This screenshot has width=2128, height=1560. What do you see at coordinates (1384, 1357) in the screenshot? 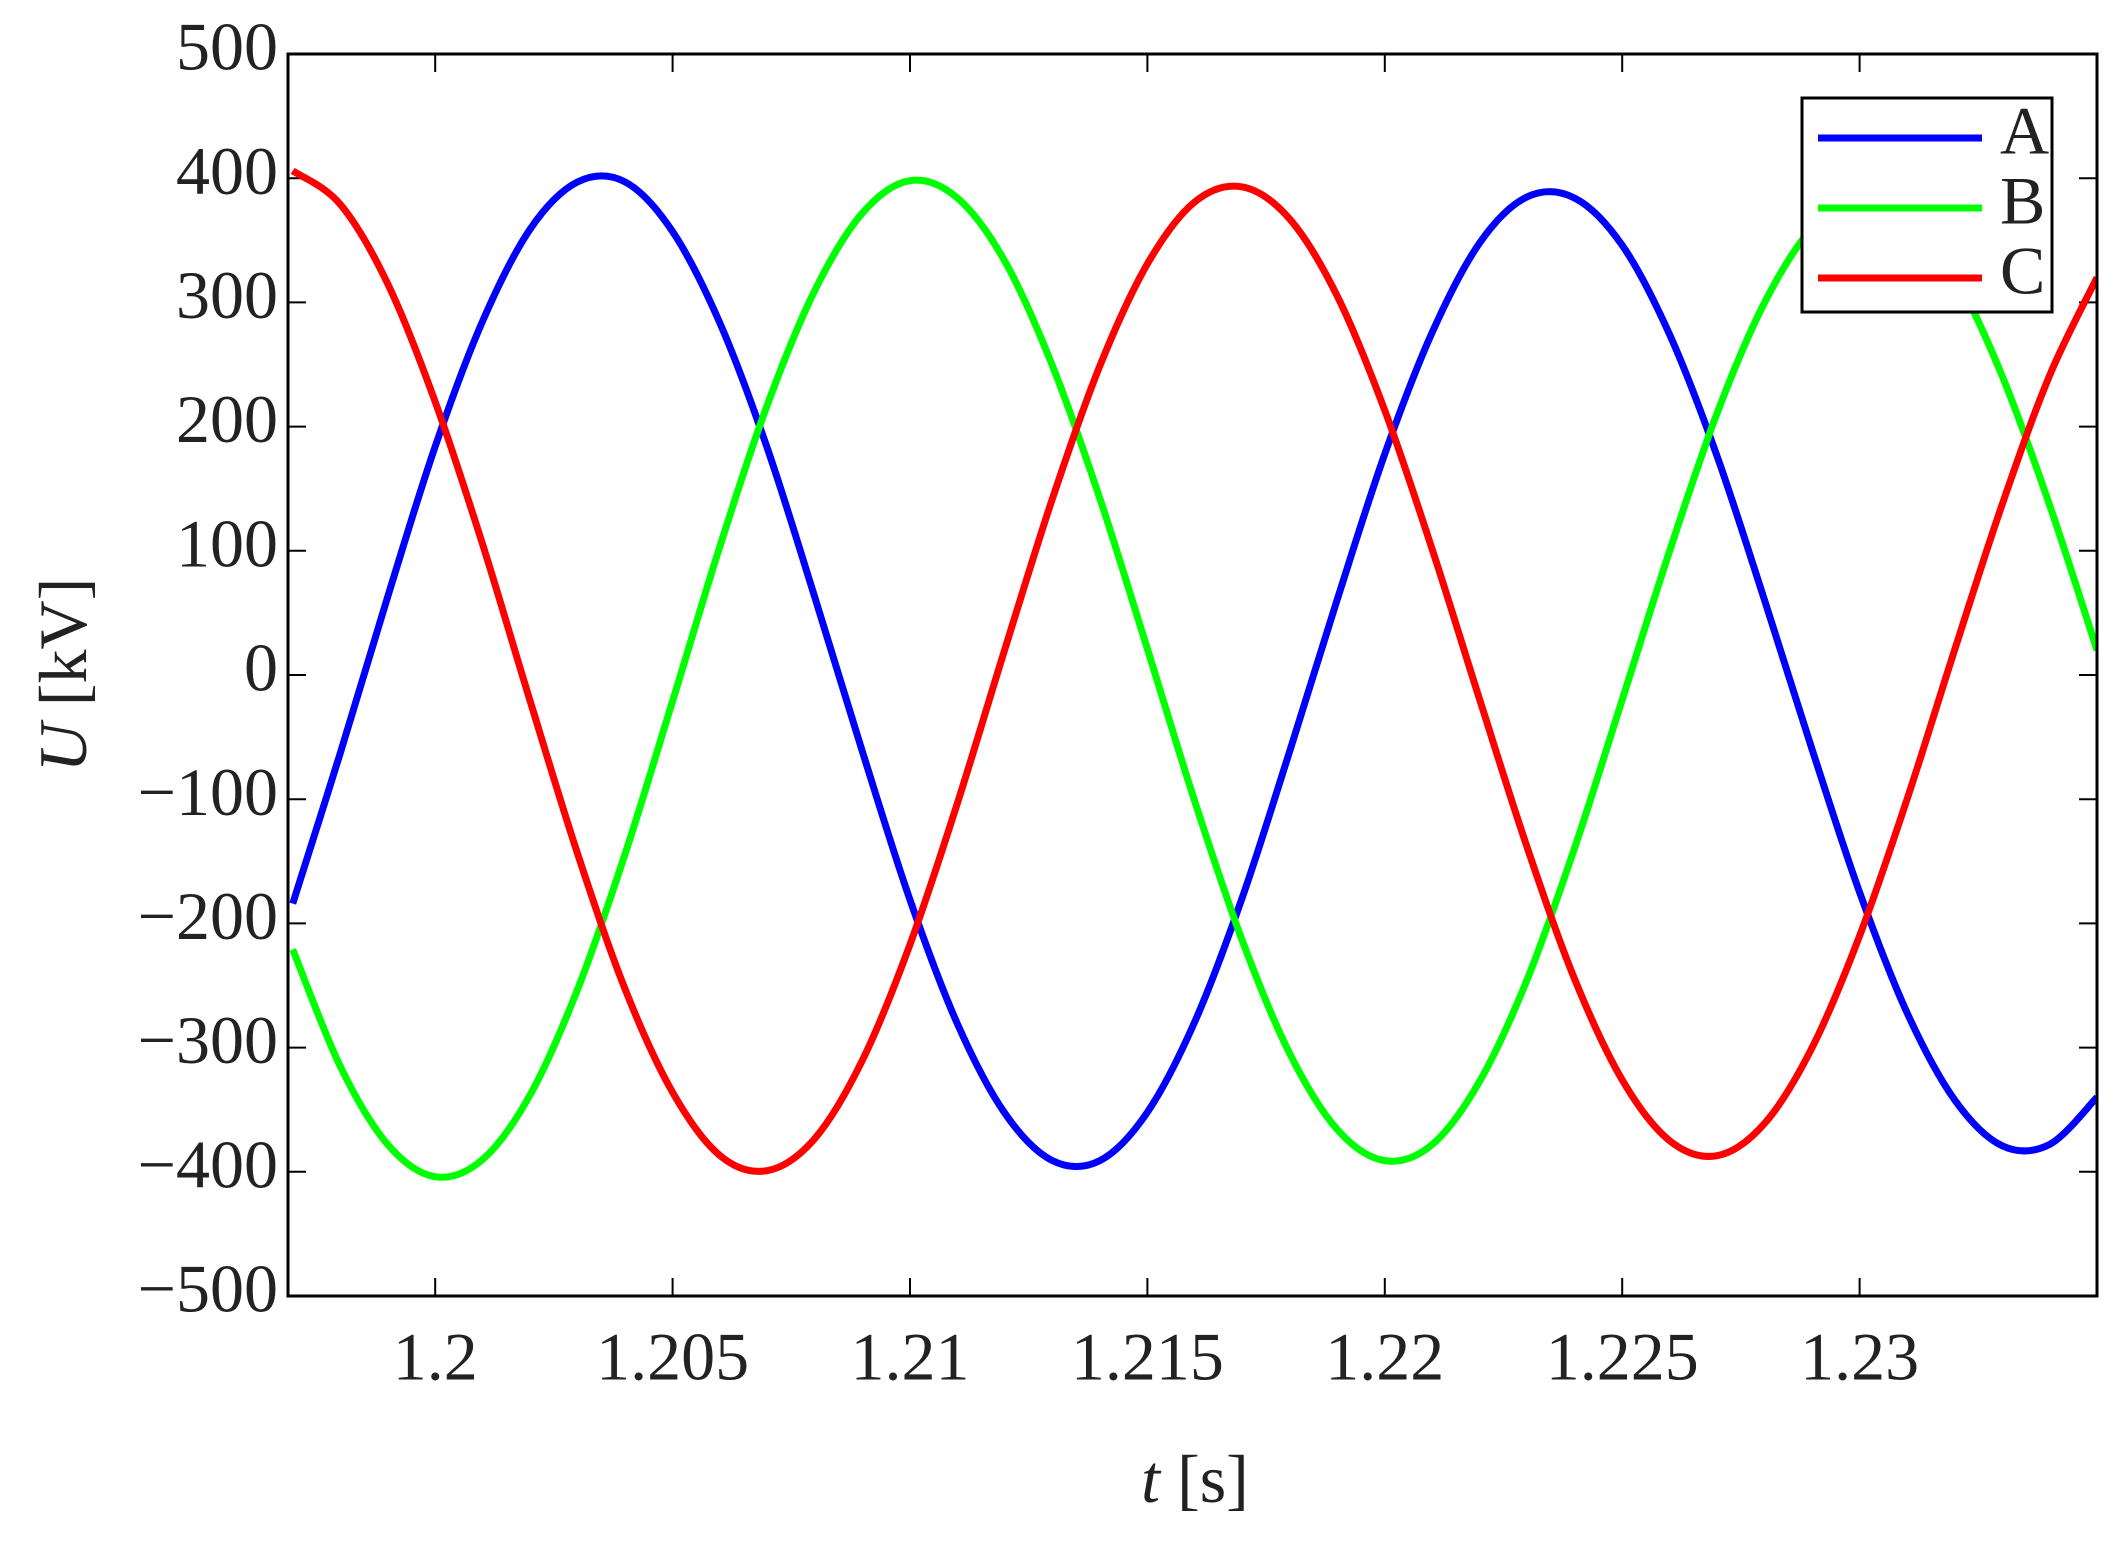
I see `x-tick-label: 1.22` at bounding box center [1384, 1357].